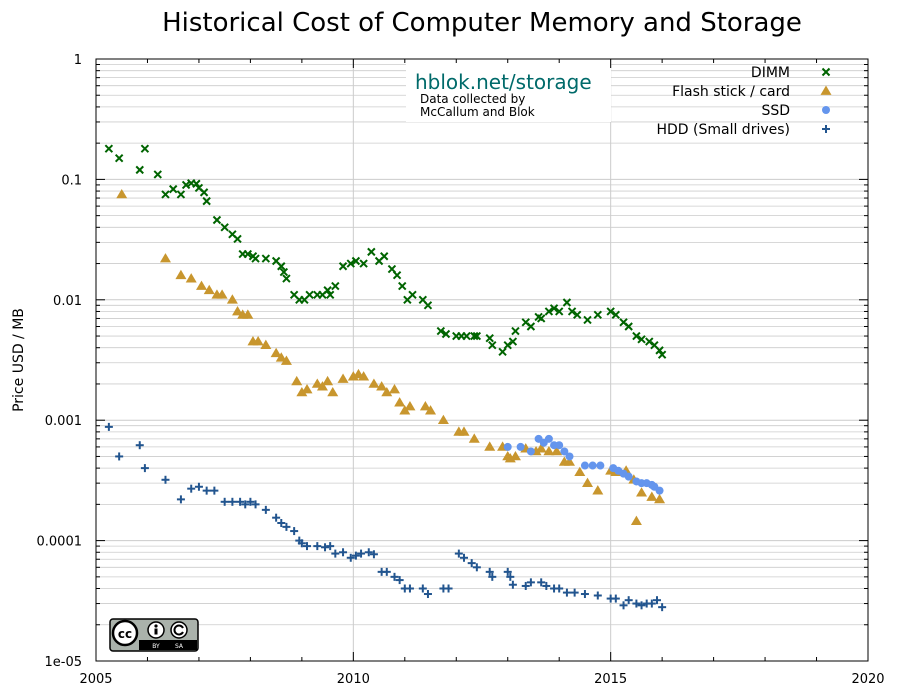 This screenshot has height=700, width=900. I want to click on y-tick-label: 0.1, so click(71, 180).